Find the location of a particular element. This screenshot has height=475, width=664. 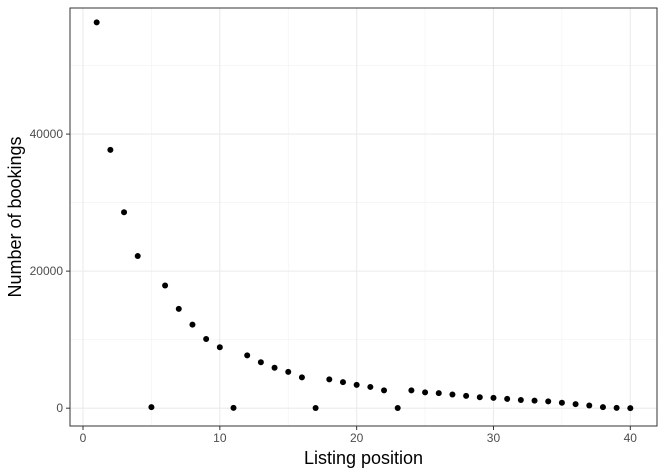

x-tick-label: 10 is located at coordinates (220, 438).